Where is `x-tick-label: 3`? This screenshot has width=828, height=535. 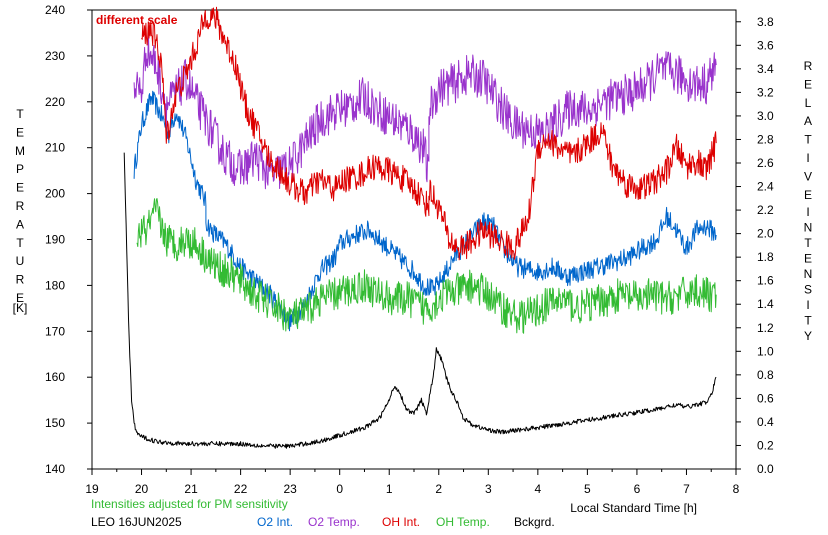 x-tick-label: 3 is located at coordinates (488, 489).